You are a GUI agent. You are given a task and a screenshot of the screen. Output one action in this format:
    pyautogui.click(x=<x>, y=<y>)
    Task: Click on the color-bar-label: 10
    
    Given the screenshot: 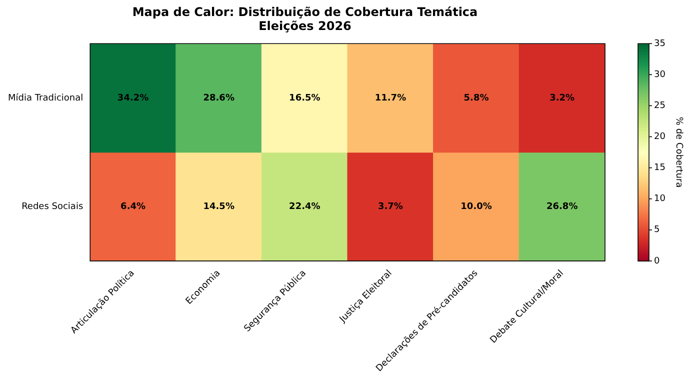 What is the action you would take?
    pyautogui.click(x=660, y=199)
    